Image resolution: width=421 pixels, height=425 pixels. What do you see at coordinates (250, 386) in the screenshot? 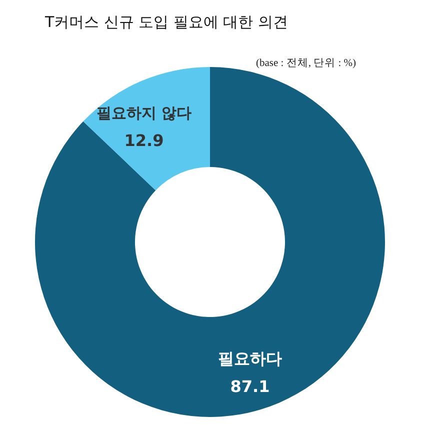
I see `data-label: 87.1` at bounding box center [250, 386].